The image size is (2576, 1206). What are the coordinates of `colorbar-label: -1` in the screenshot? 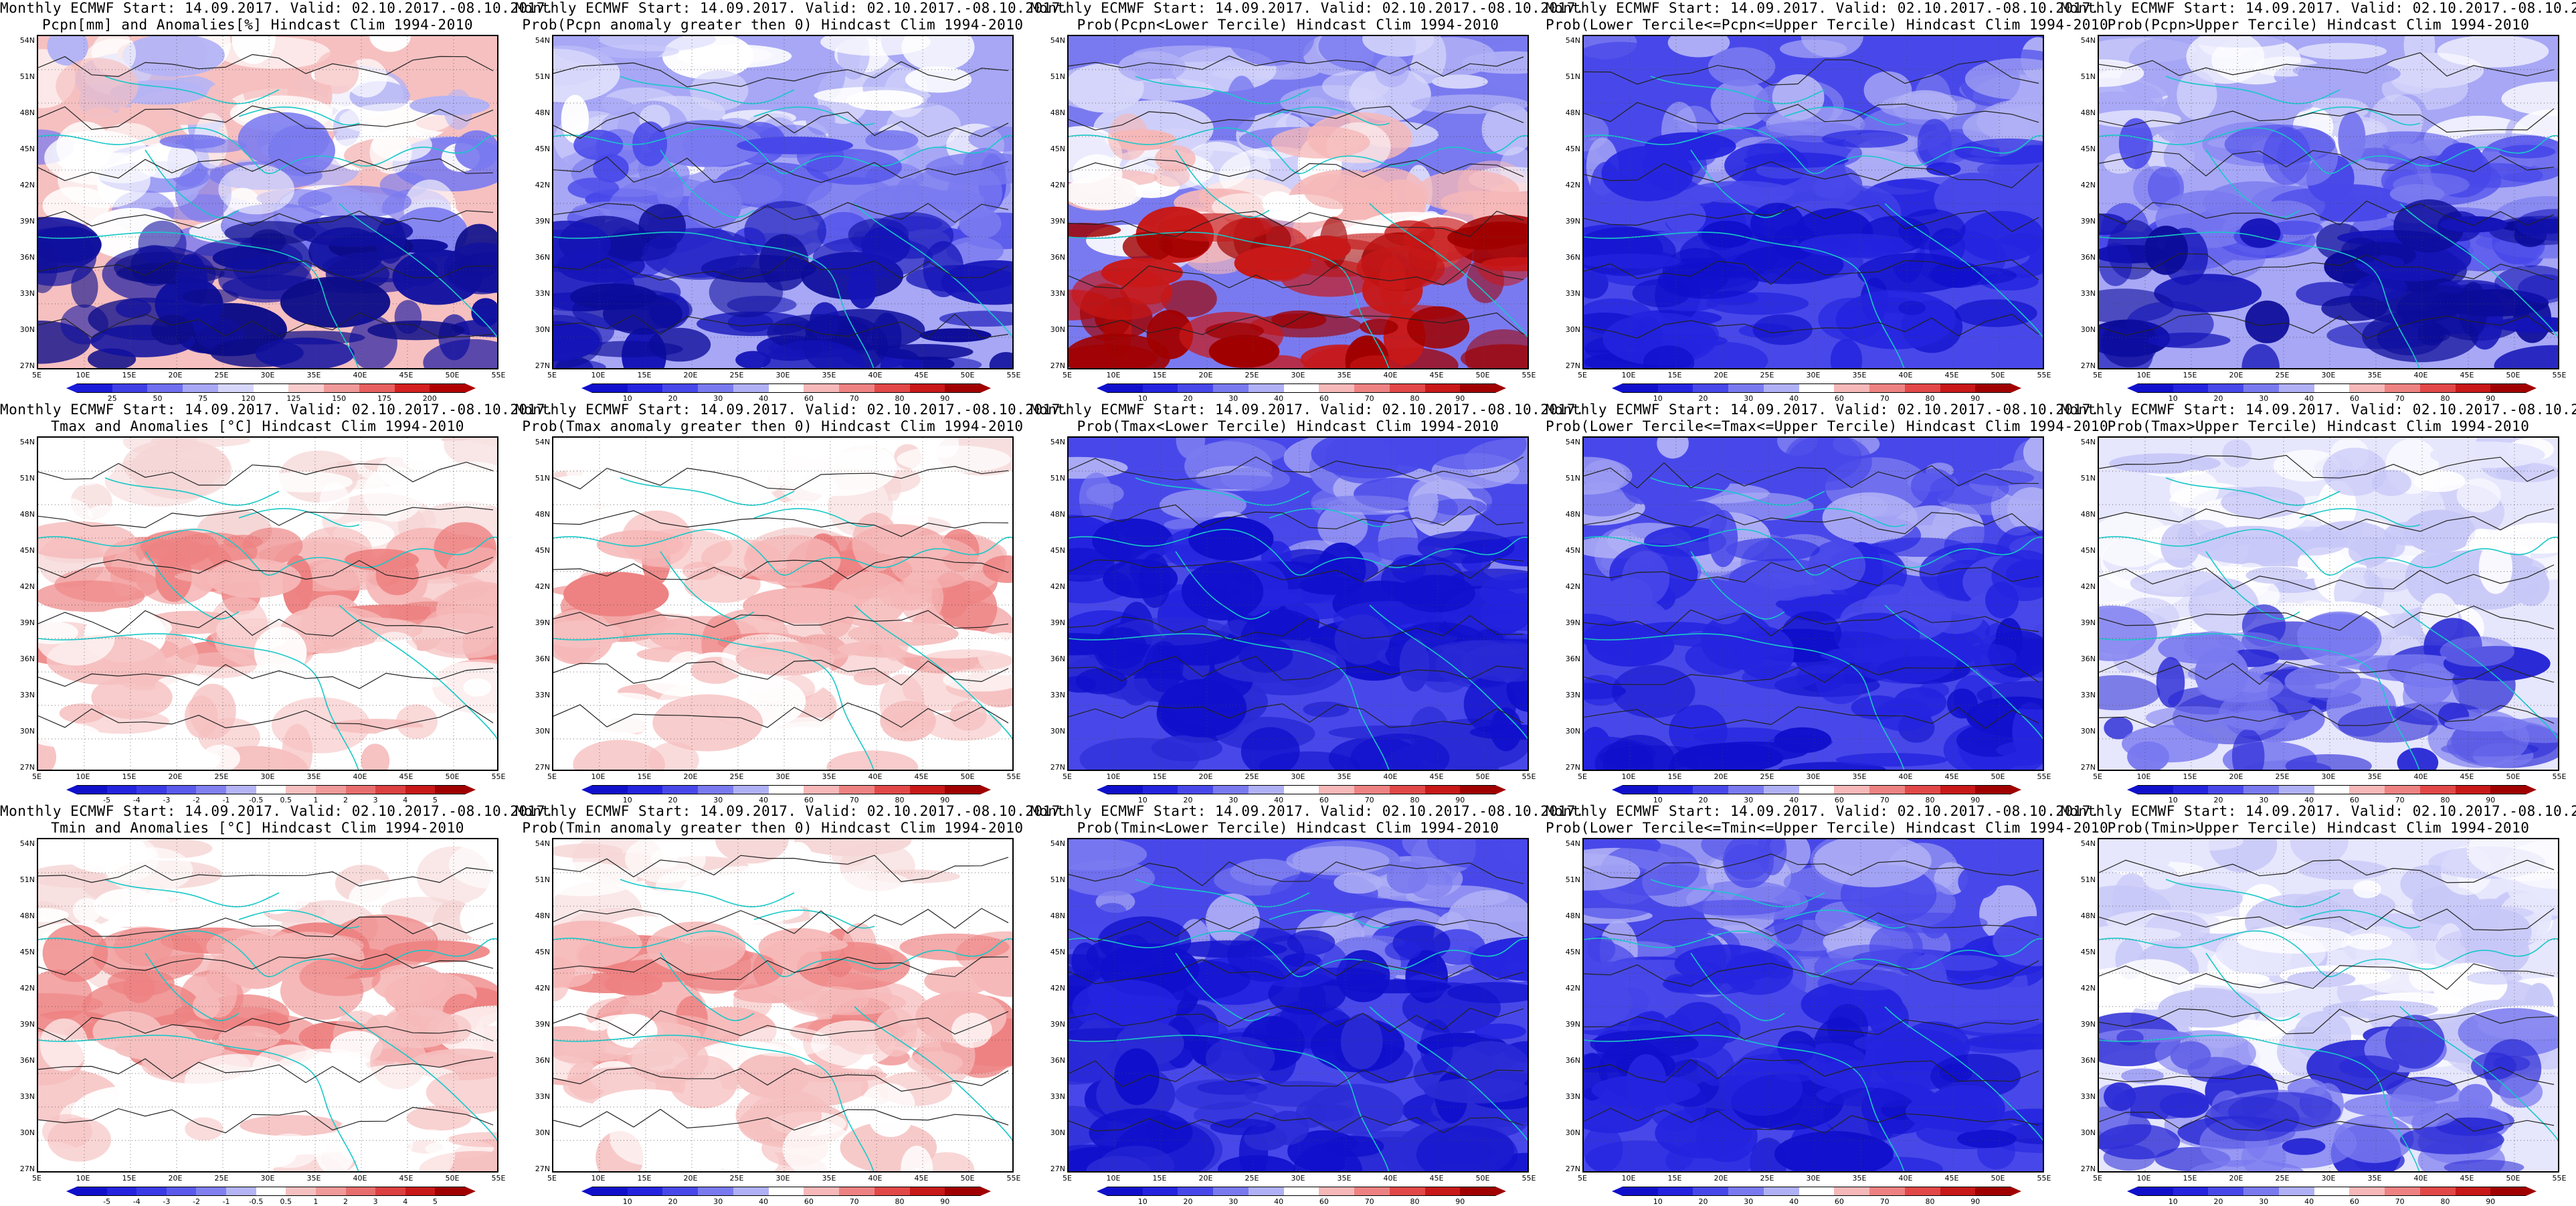 It's located at (226, 1201).